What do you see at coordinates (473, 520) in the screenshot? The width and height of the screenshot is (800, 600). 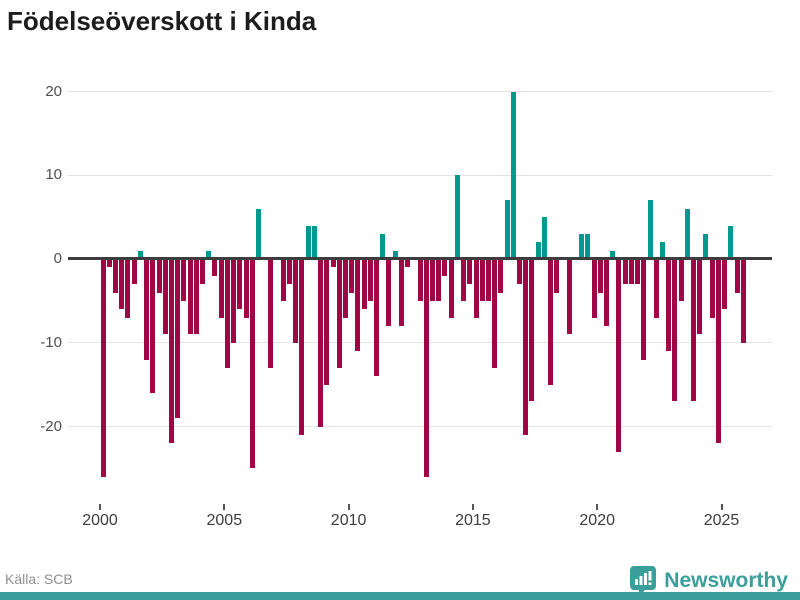 I see `x-axis-tick-label: 2015` at bounding box center [473, 520].